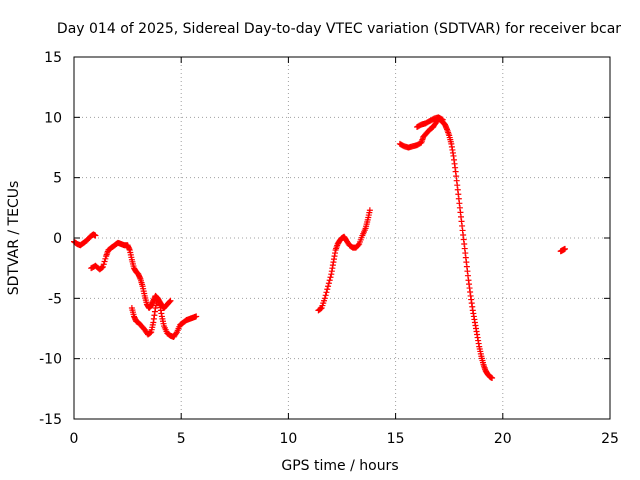  Describe the element at coordinates (610, 439) in the screenshot. I see `x-tick-label: 25` at that location.